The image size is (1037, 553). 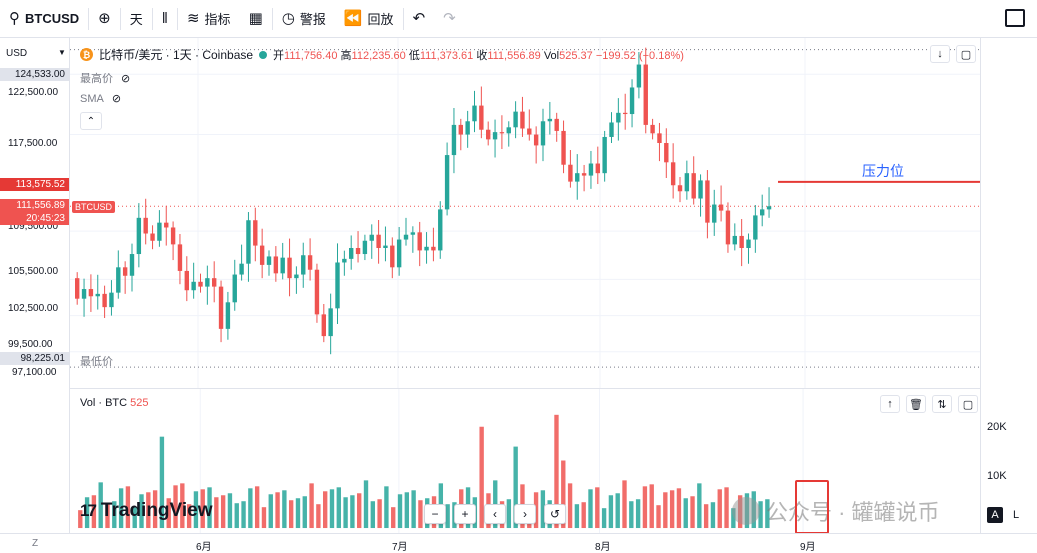 I want to click on indicators-button: ≋ 指标, so click(x=209, y=19).